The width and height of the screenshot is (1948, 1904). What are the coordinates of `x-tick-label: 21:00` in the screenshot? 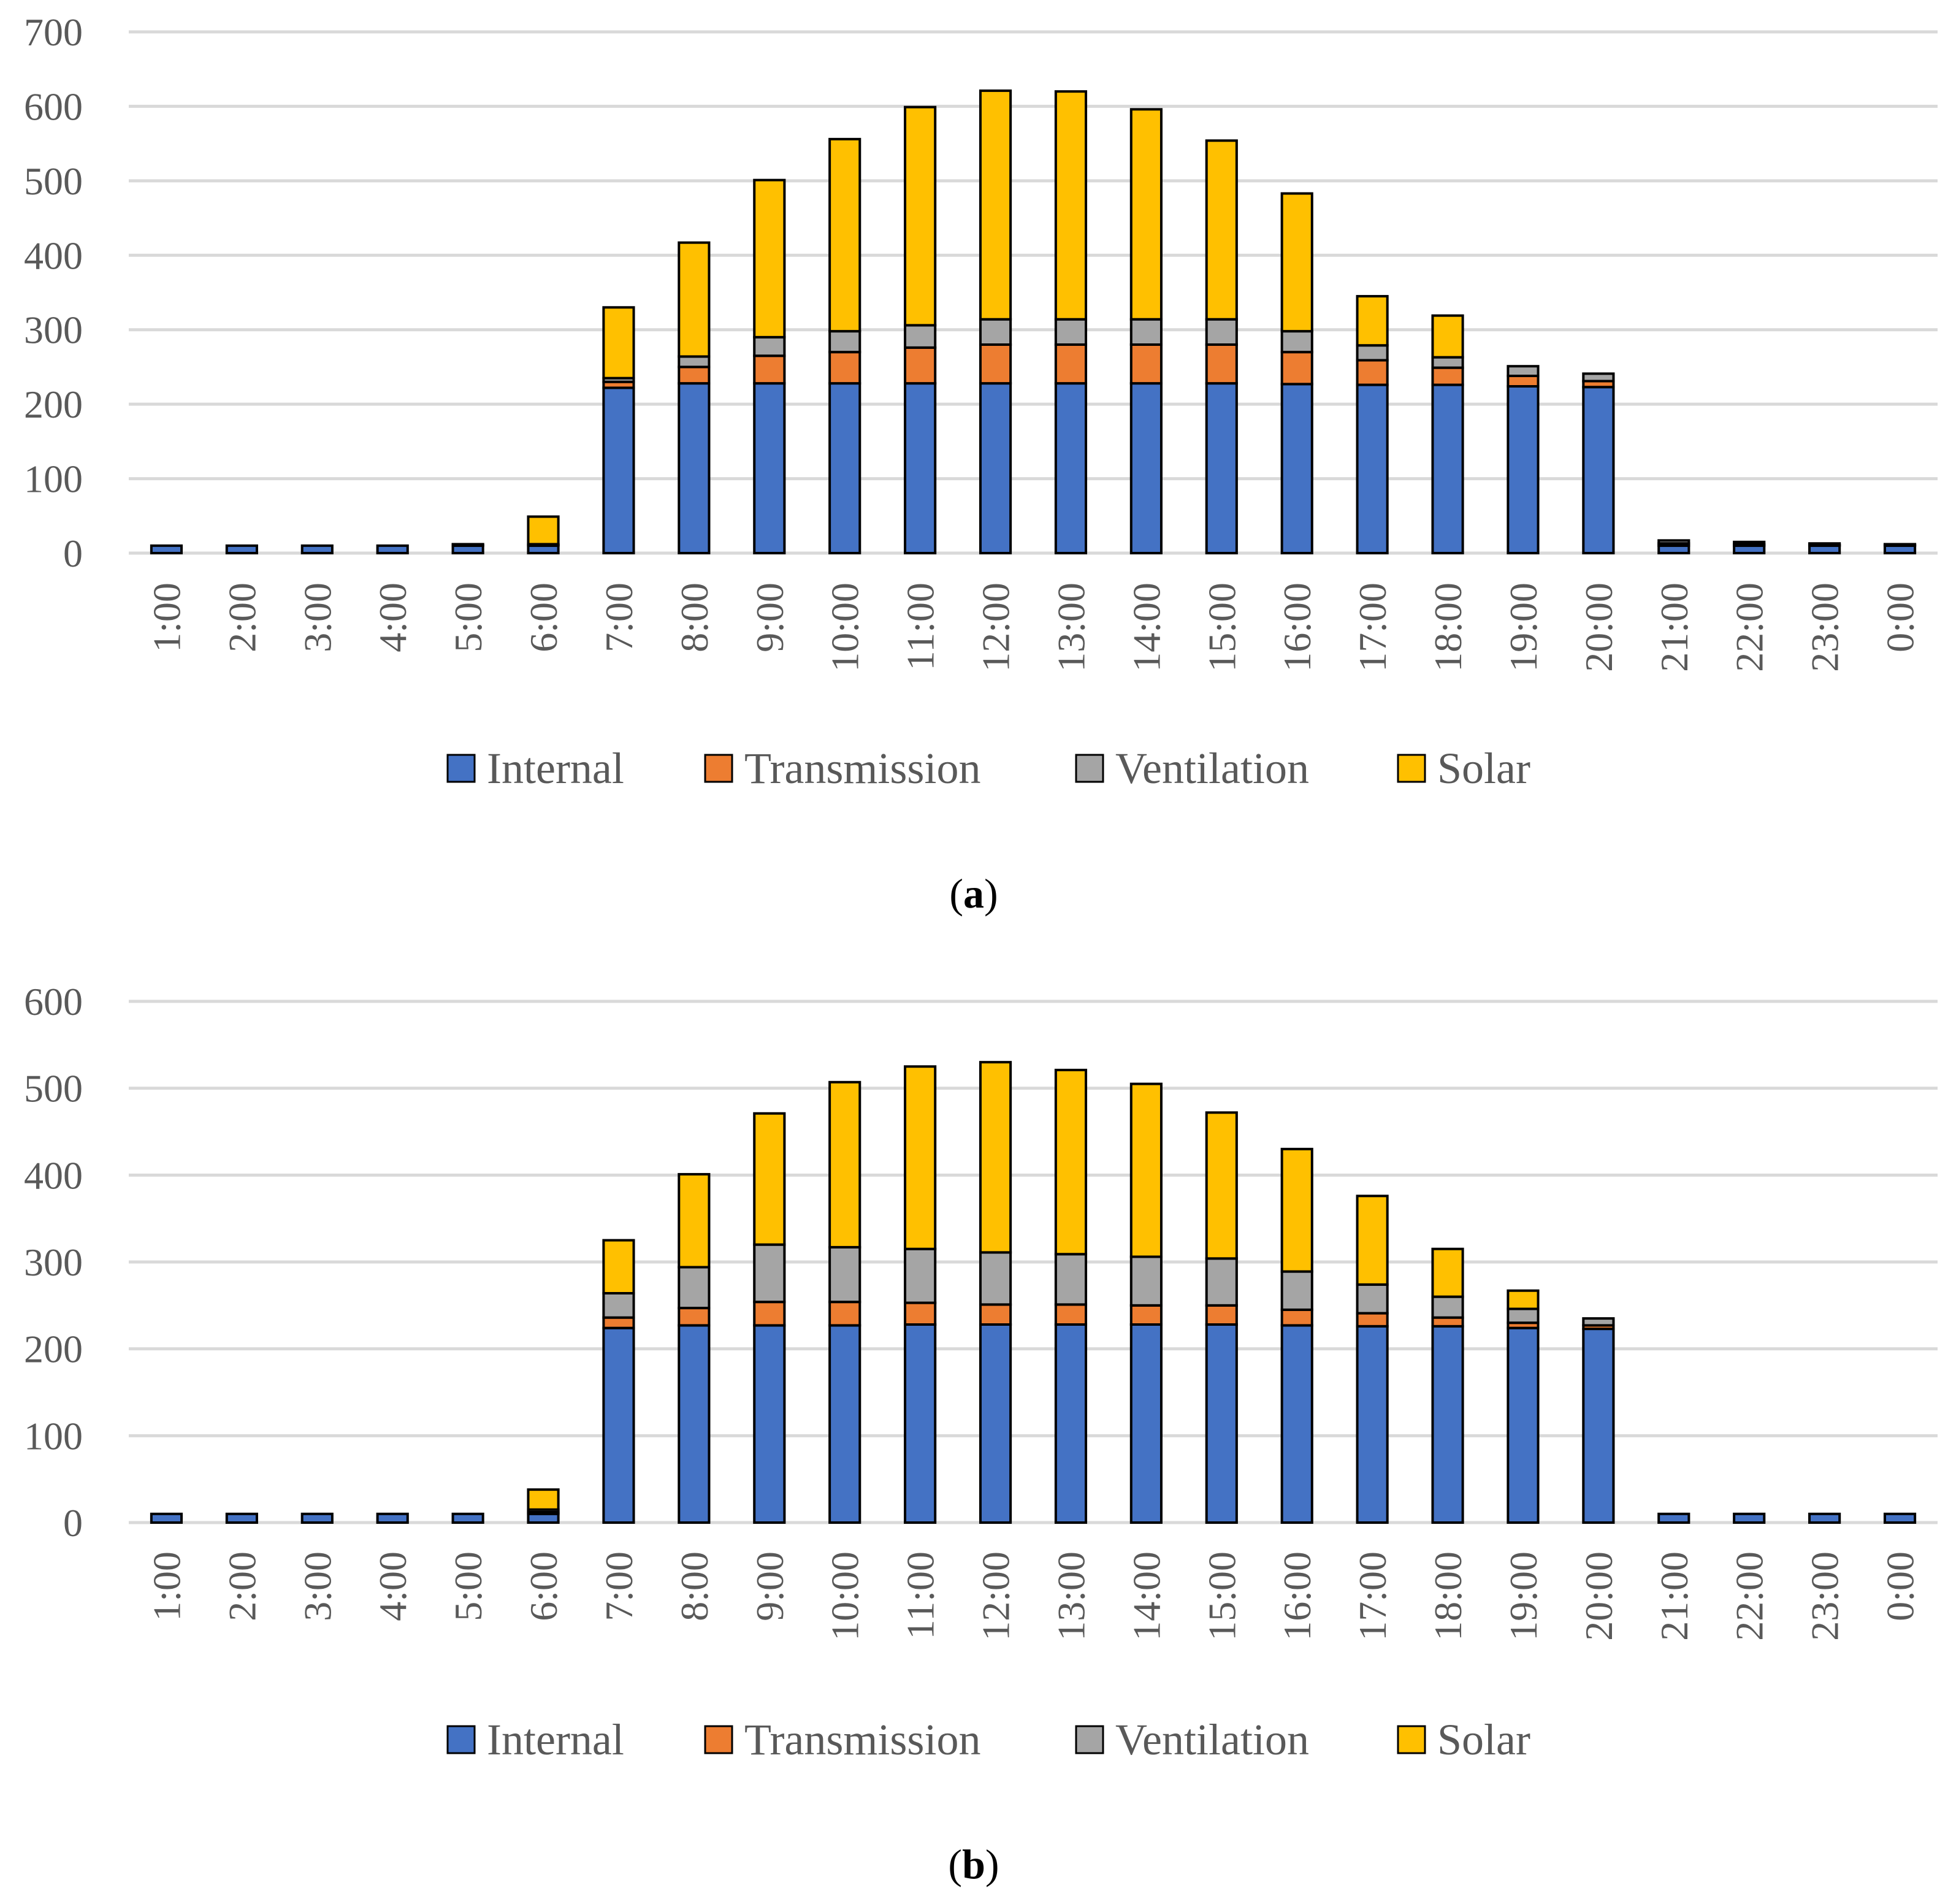 It's located at (1674, 1596).